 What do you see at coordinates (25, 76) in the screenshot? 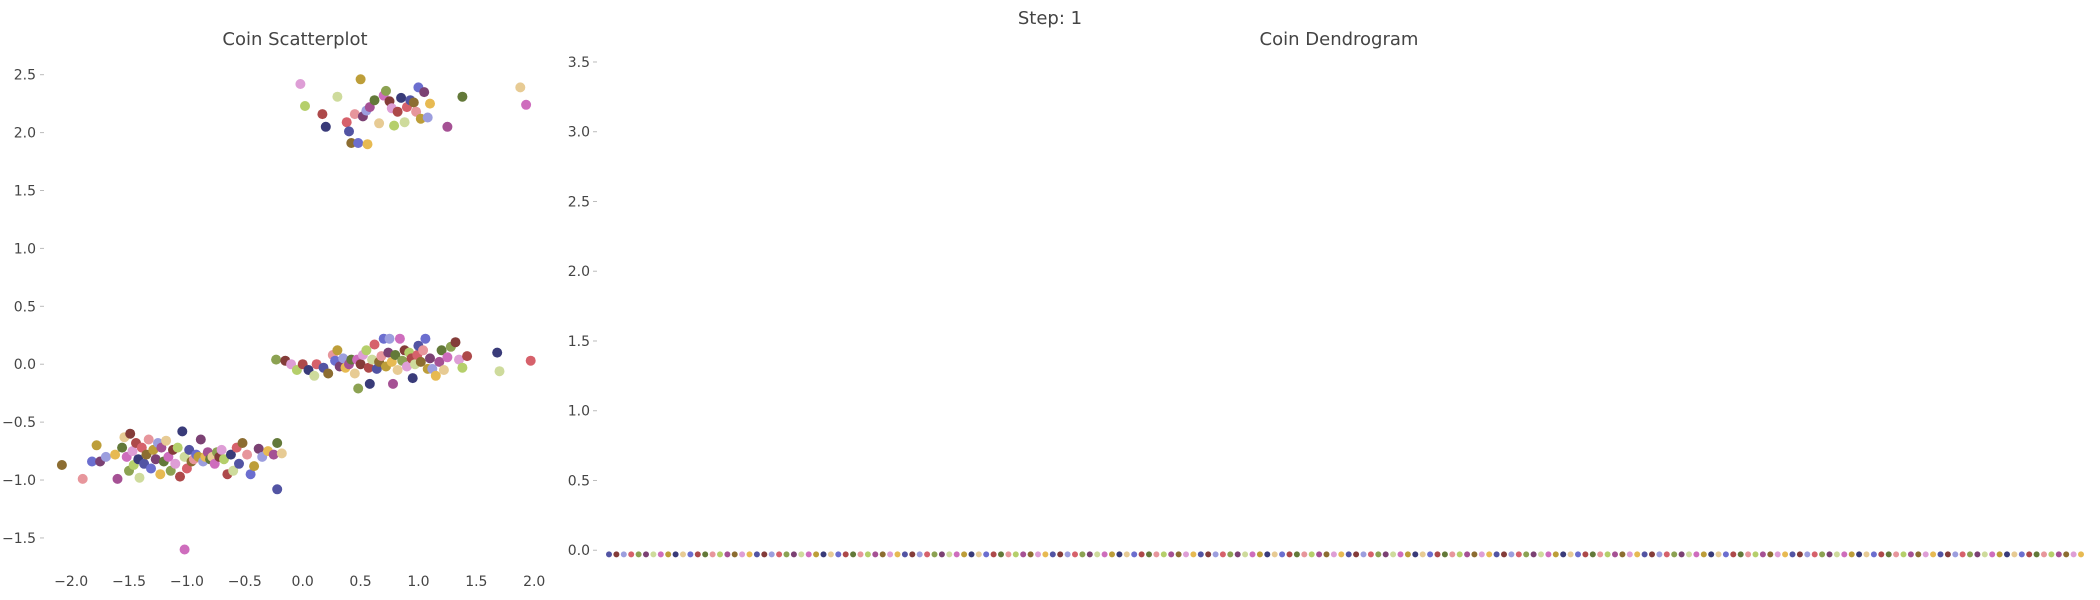
I see `scatter-y-tick-label: 2.5` at bounding box center [25, 76].